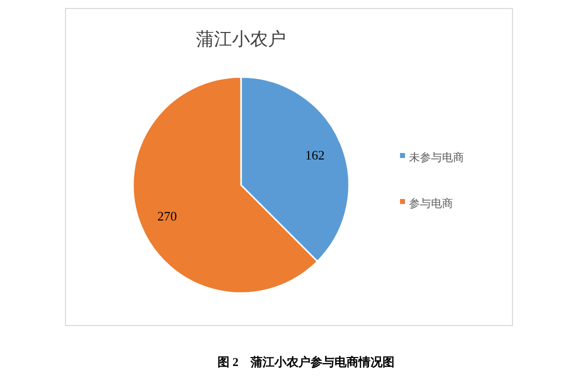 The height and width of the screenshot is (376, 572). I want to click on caption: 图 2 蒲江小农户参与电商情况图, so click(306, 362).